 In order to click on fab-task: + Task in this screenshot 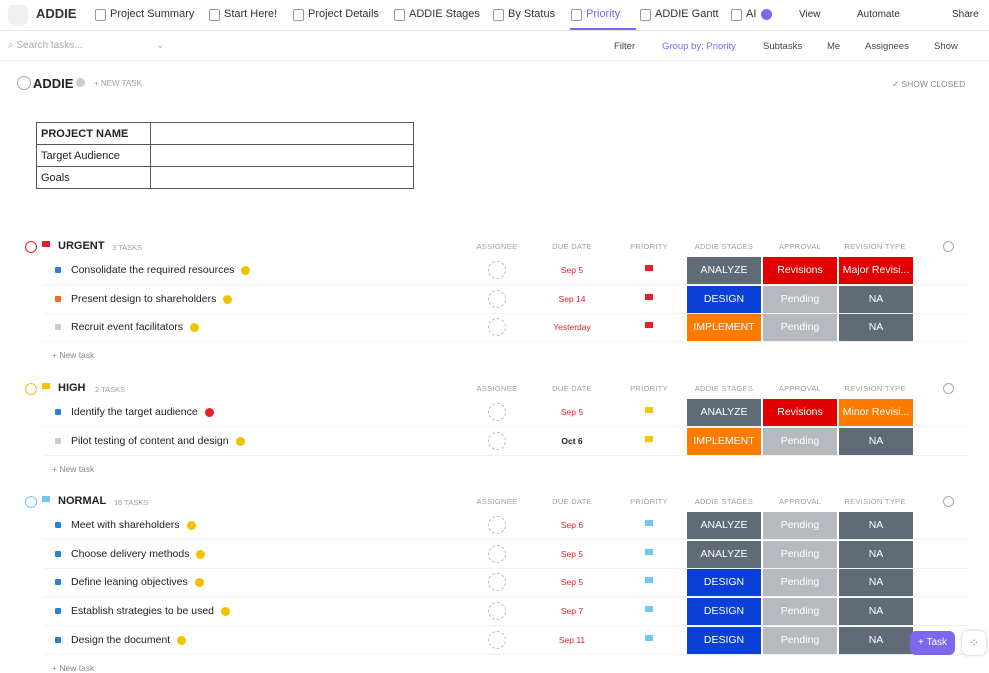, I will do `click(932, 643)`.